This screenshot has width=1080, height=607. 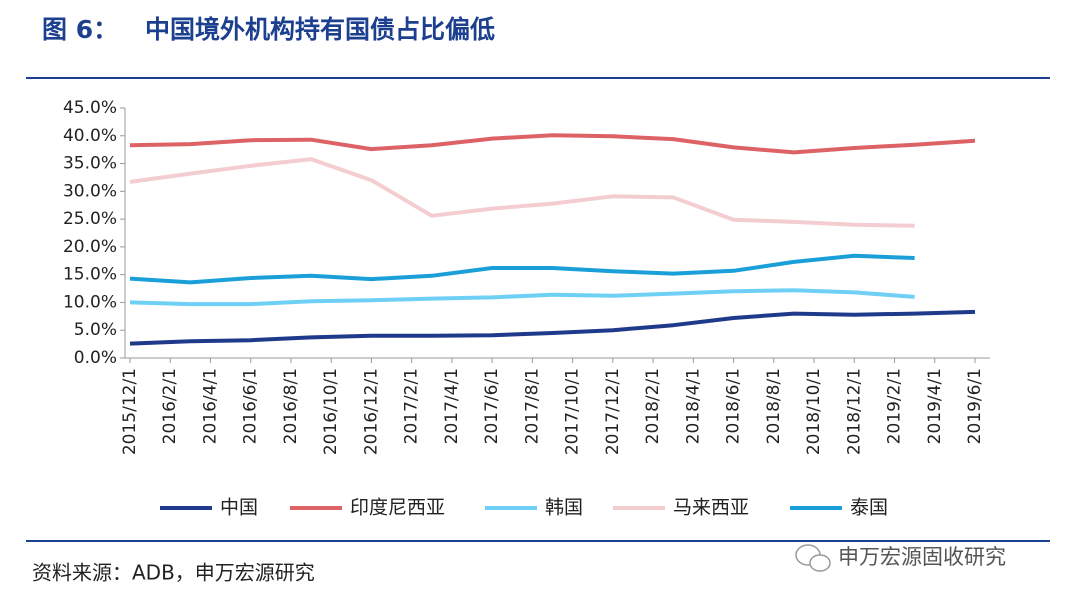 I want to click on source-note: 资料来源：ADB，申万宏源研究, so click(x=173, y=573).